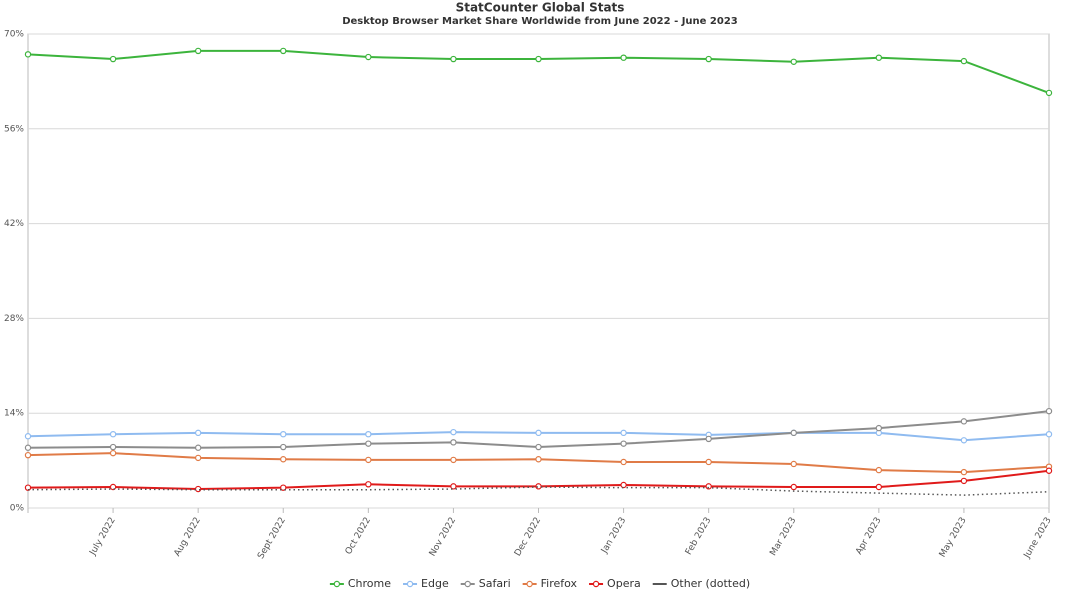 The image size is (1080, 608). What do you see at coordinates (369, 583) in the screenshot?
I see `legend-label: Chrome` at bounding box center [369, 583].